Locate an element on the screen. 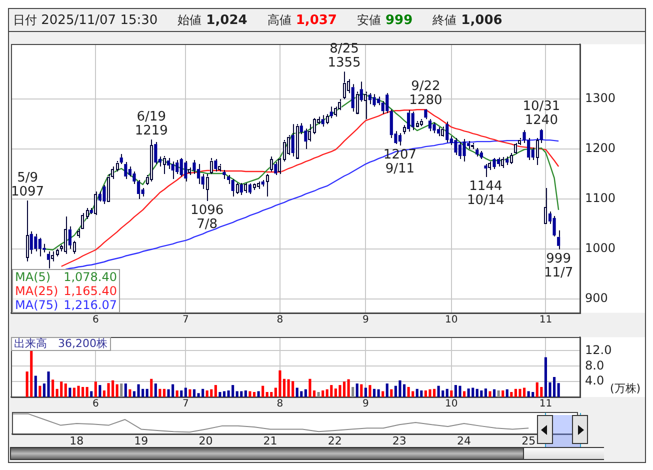 The width and height of the screenshot is (653, 470). x-tick-label: 23 is located at coordinates (399, 441).